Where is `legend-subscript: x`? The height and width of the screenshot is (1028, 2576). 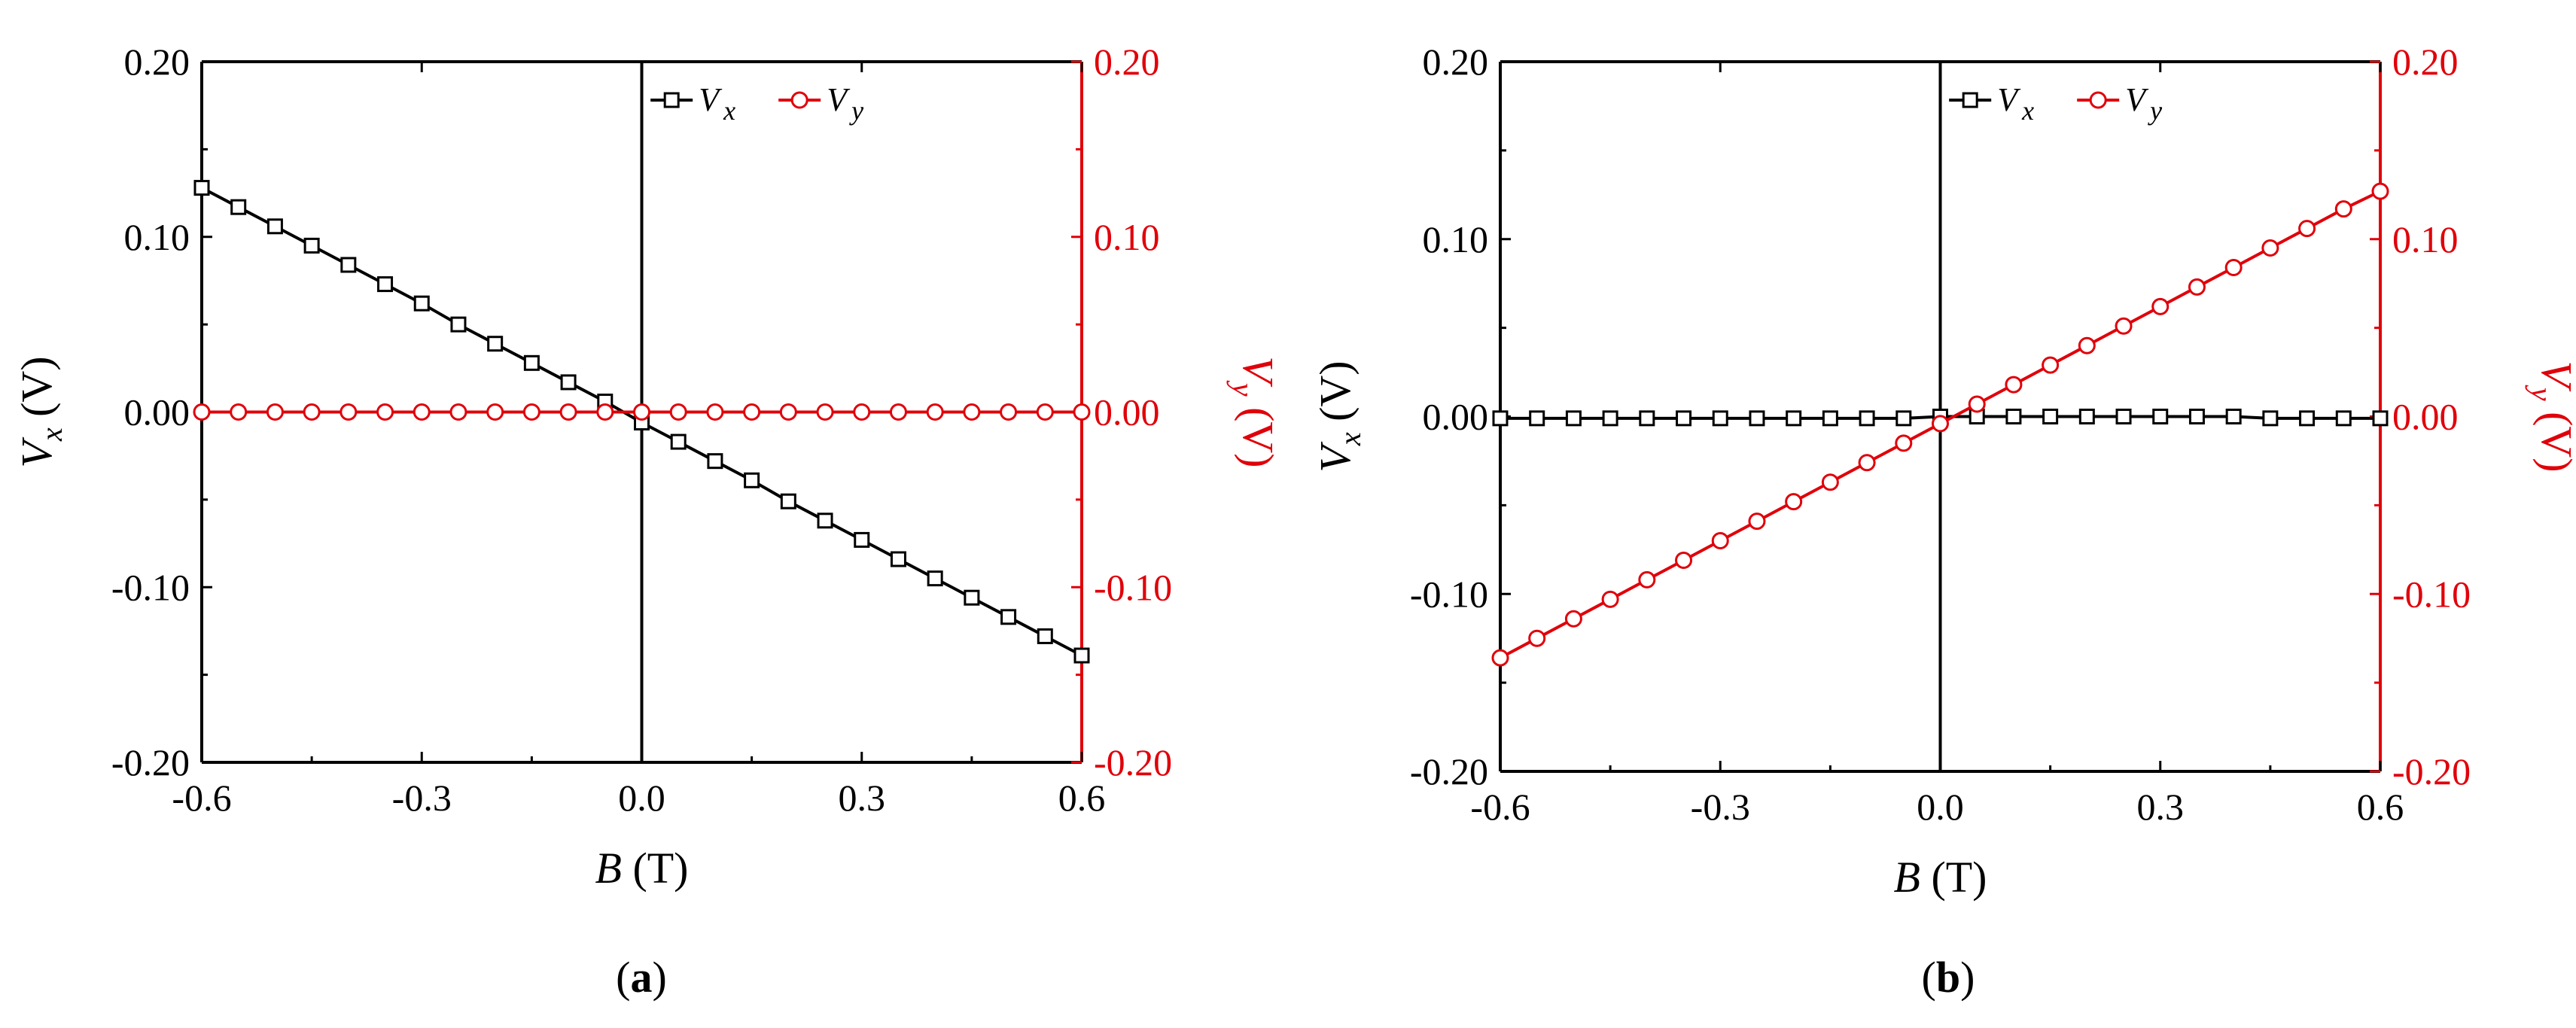
legend-subscript: x is located at coordinates (729, 111).